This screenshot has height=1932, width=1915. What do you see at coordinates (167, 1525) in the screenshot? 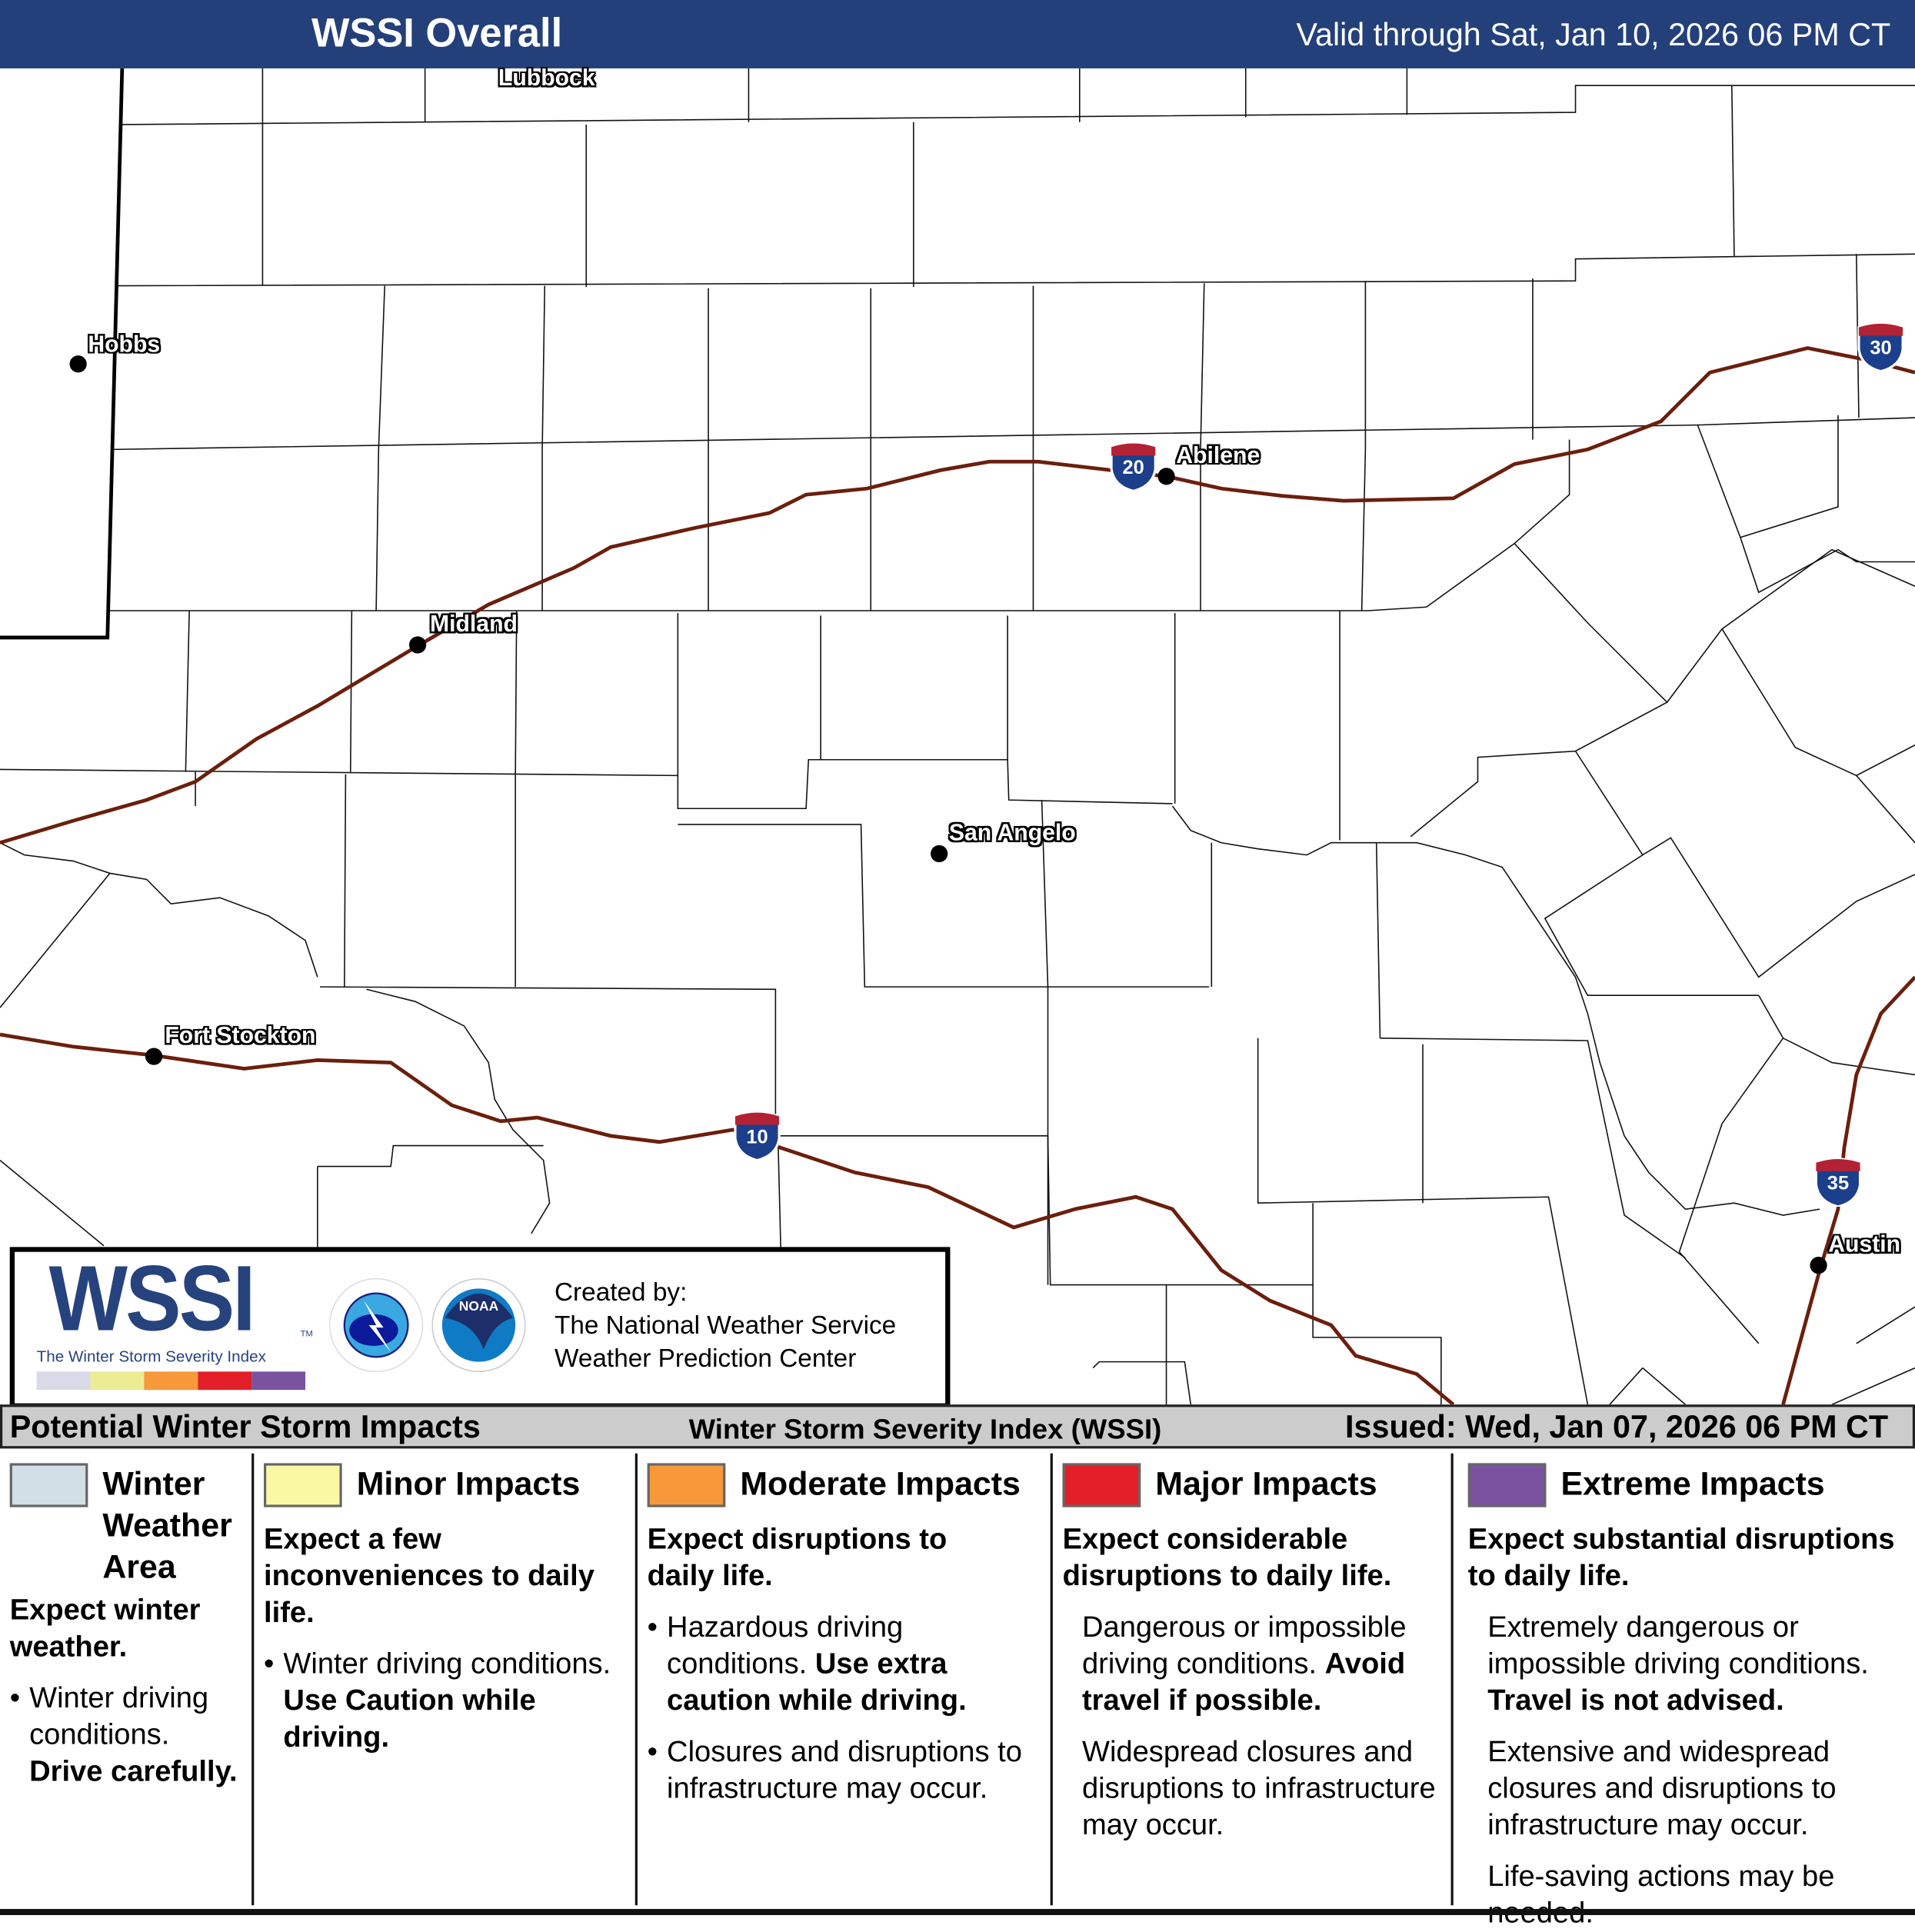
I see `category-label: Winter Weather Area` at bounding box center [167, 1525].